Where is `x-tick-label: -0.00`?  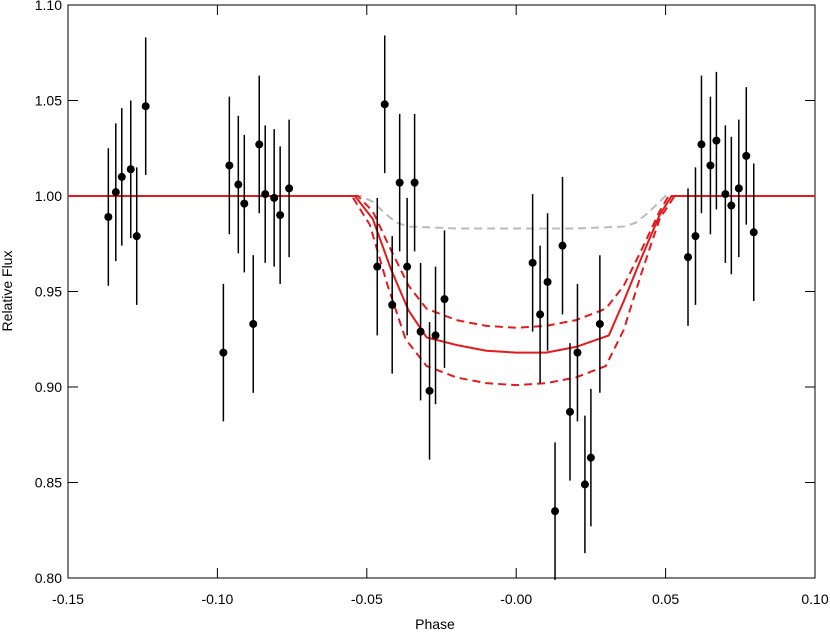
x-tick-label: -0.00 is located at coordinates (516, 599).